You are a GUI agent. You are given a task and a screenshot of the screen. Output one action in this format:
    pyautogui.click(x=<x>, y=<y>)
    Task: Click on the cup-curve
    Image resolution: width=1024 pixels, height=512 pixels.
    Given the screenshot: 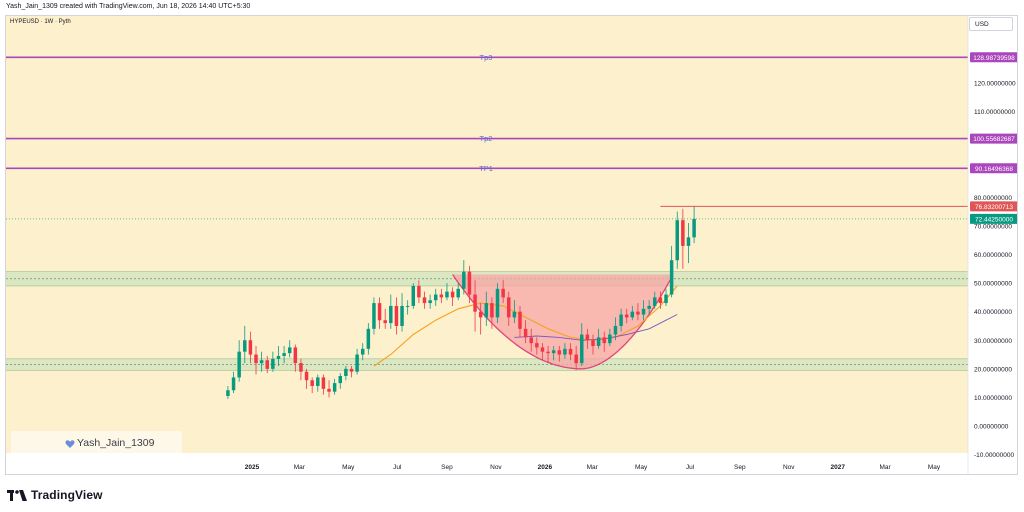 What is the action you would take?
    pyautogui.click(x=562, y=322)
    